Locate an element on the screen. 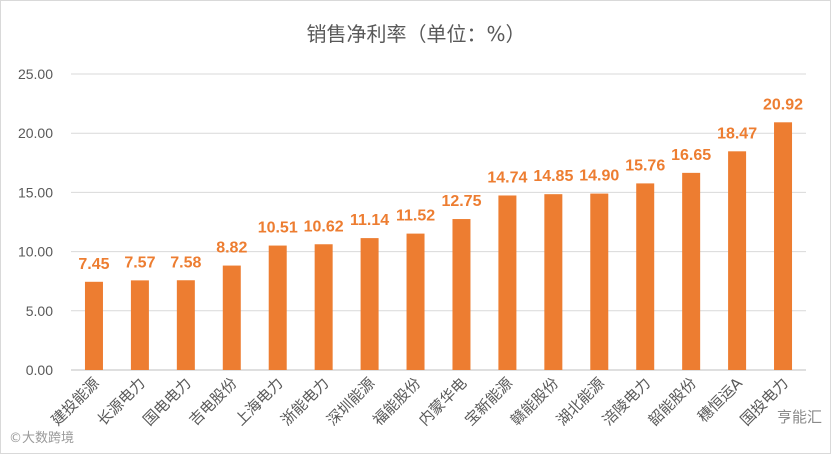 This screenshot has height=454, width=831. x-tick-label: 国电电力 is located at coordinates (167, 401).